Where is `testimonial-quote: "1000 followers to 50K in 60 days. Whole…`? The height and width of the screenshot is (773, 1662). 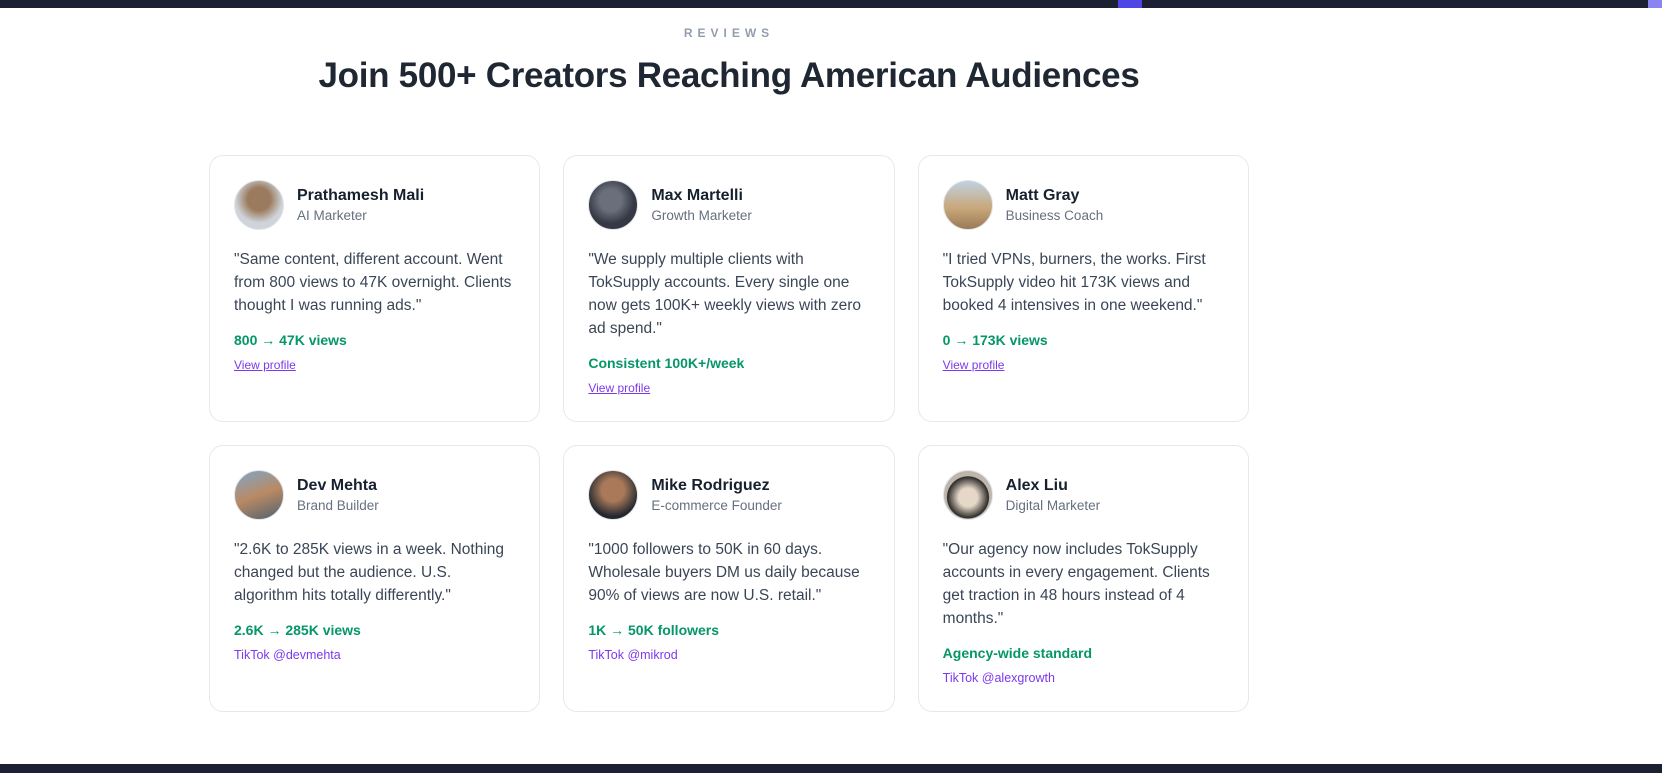
testimonial-quote: "1000 followers to 50K in 60 days. Whole… is located at coordinates (724, 572).